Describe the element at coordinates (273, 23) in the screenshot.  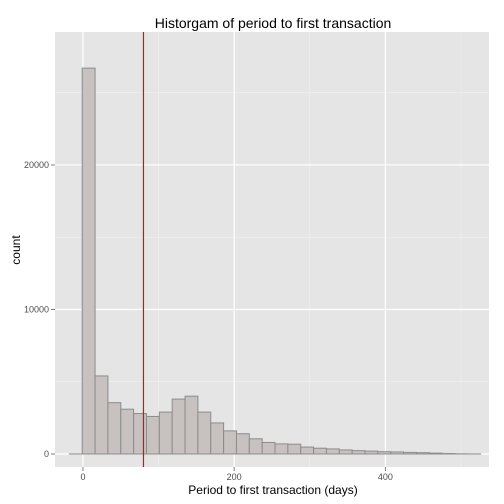
I see `chart-title: Historgam of period to first transaction` at that location.